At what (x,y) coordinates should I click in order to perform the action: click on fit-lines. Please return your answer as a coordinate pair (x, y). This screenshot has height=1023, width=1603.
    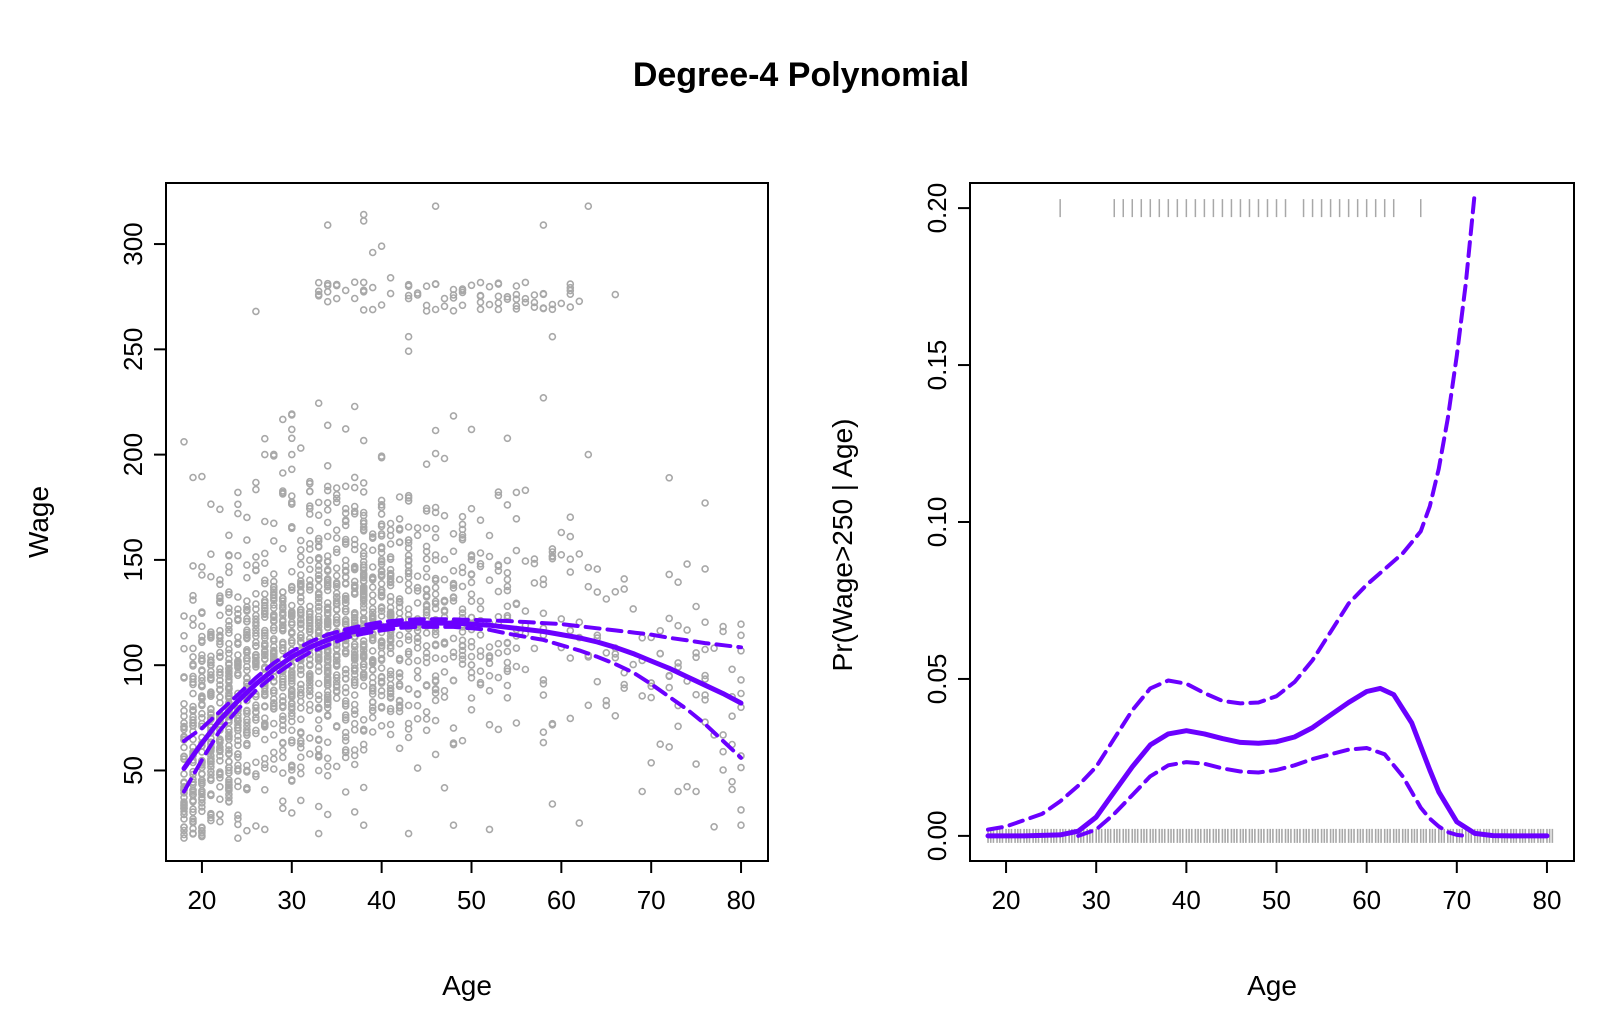
    Looking at the image, I should click on (462, 705).